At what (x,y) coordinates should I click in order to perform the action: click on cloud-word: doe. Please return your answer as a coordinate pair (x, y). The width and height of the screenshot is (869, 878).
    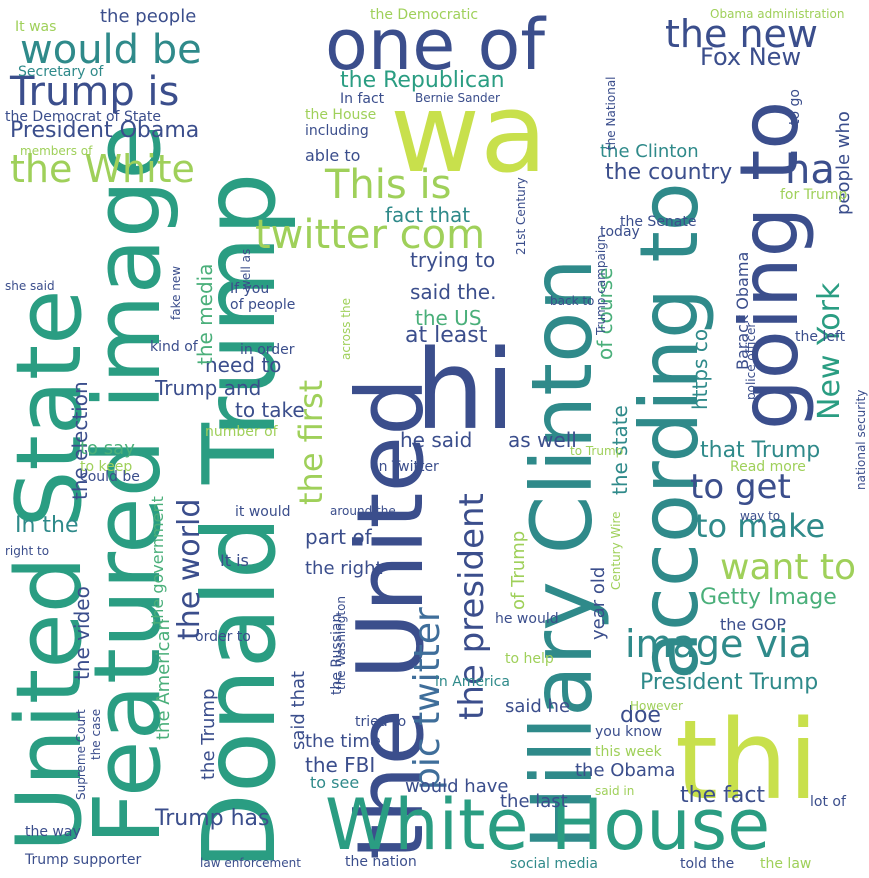
    Looking at the image, I should click on (640, 715).